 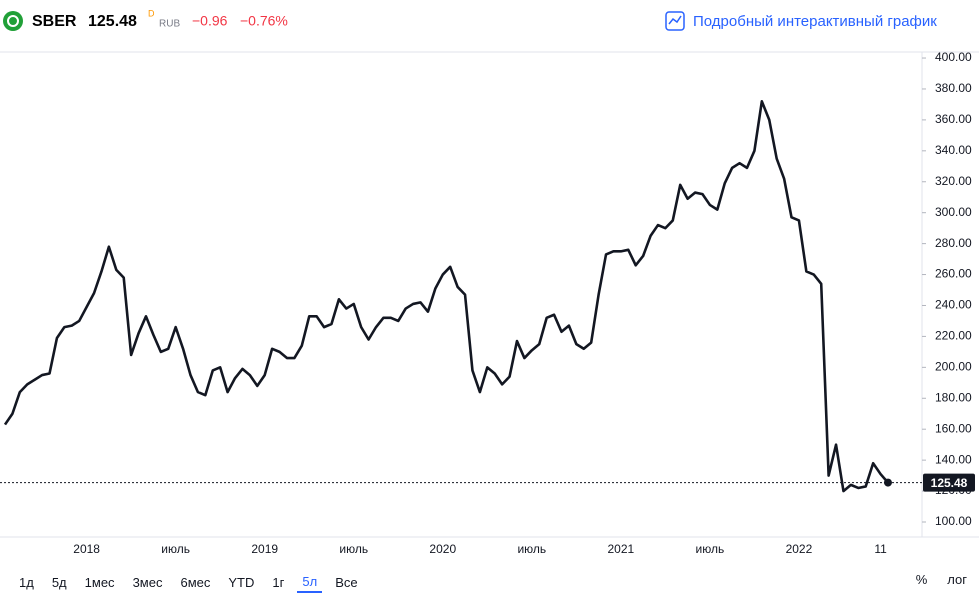 I want to click on y-tick-label: 200.00, so click(x=953, y=367).